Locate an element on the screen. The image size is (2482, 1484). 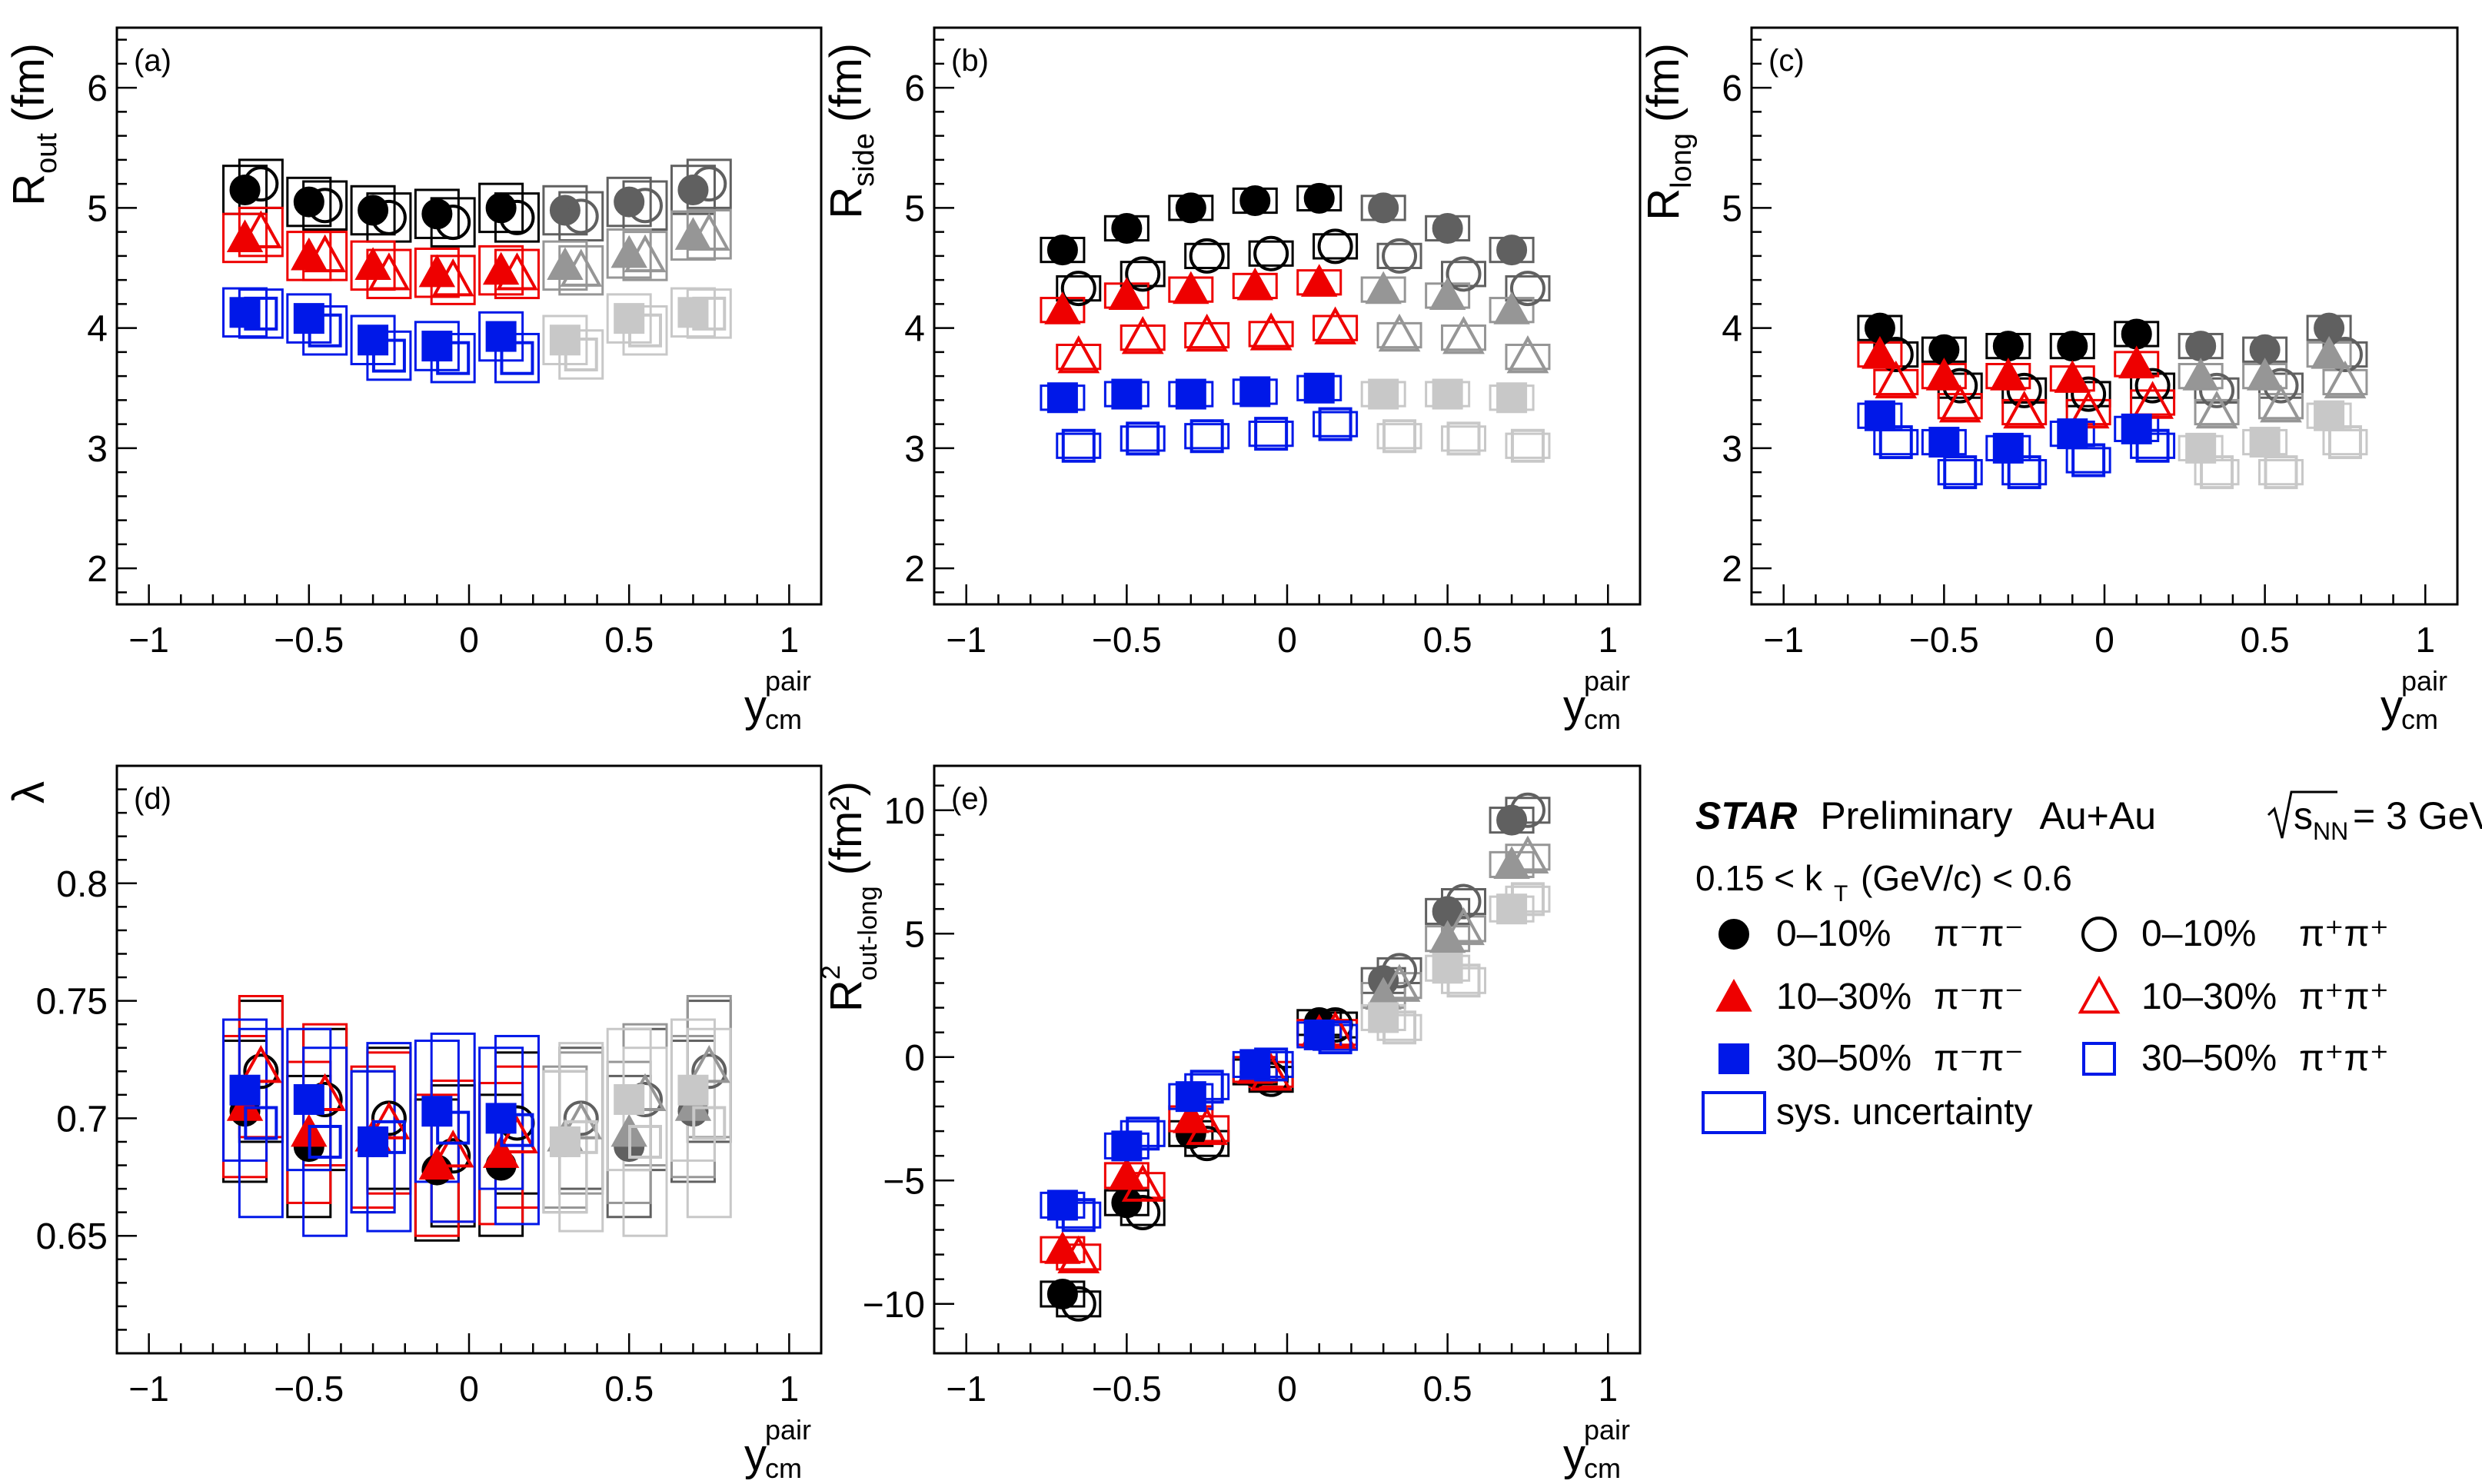
y-axis-title: Rout (fm) is located at coordinates (33, 125).